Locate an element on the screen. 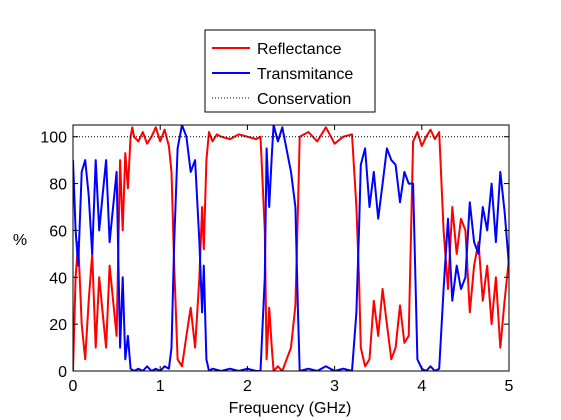  x-tick-label: 3 is located at coordinates (334, 386).